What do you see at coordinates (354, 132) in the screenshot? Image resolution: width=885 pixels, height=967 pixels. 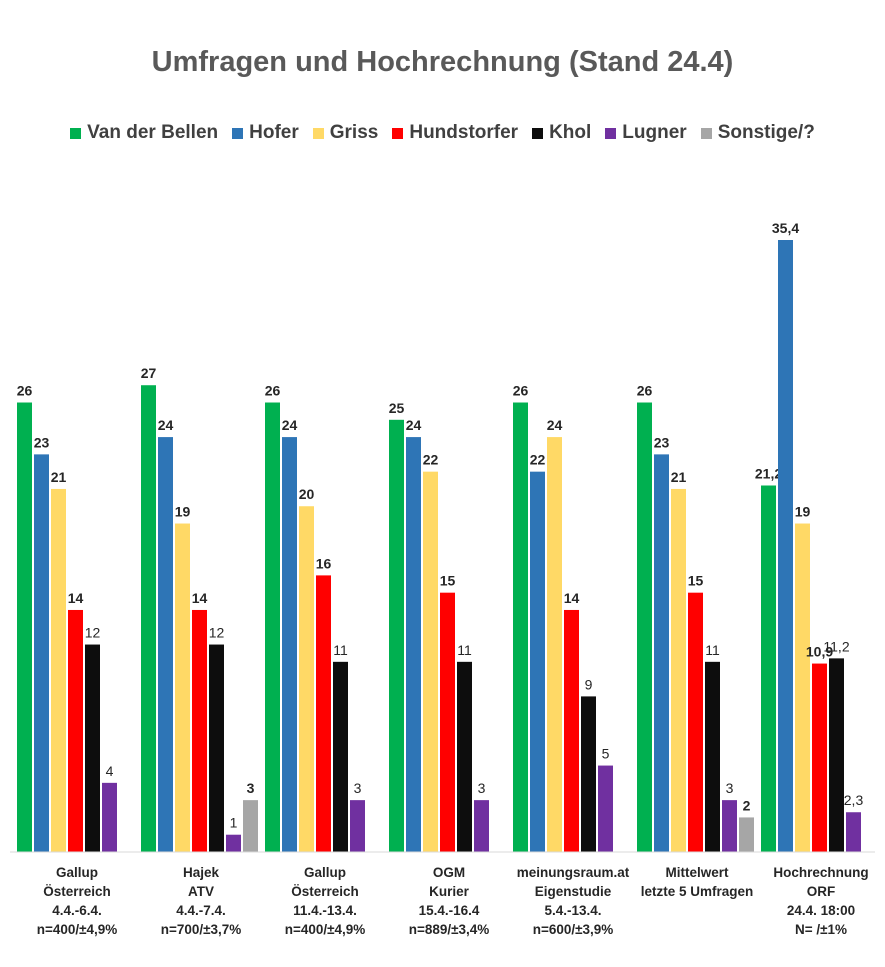 I see `legend-label: Griss` at bounding box center [354, 132].